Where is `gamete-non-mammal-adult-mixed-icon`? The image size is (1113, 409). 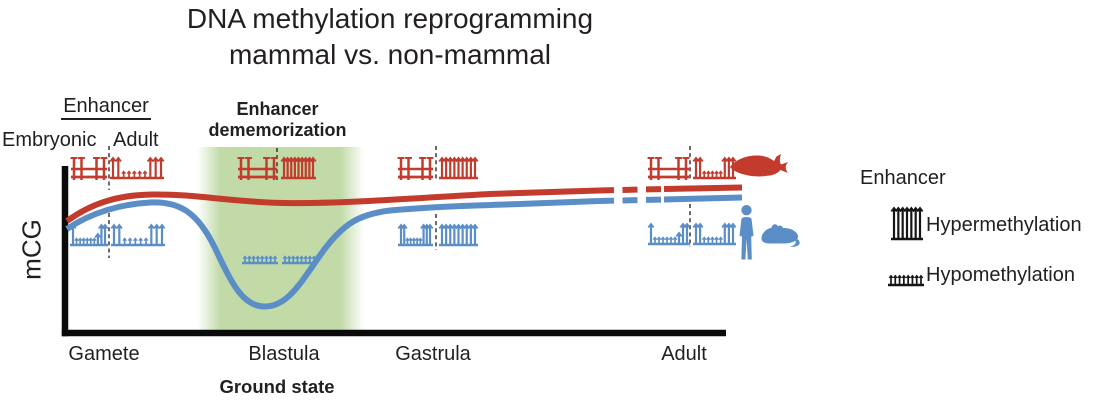
gamete-non-mammal-adult-mixed-icon is located at coordinates (137, 168).